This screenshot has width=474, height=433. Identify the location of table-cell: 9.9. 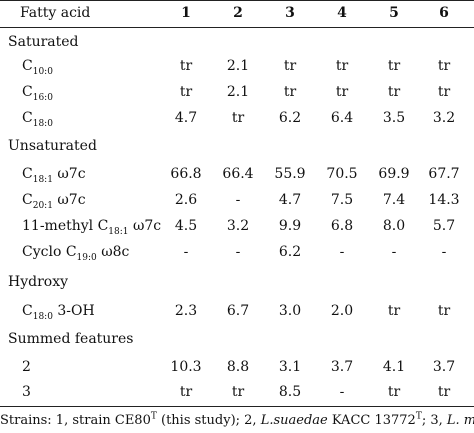
(290, 226).